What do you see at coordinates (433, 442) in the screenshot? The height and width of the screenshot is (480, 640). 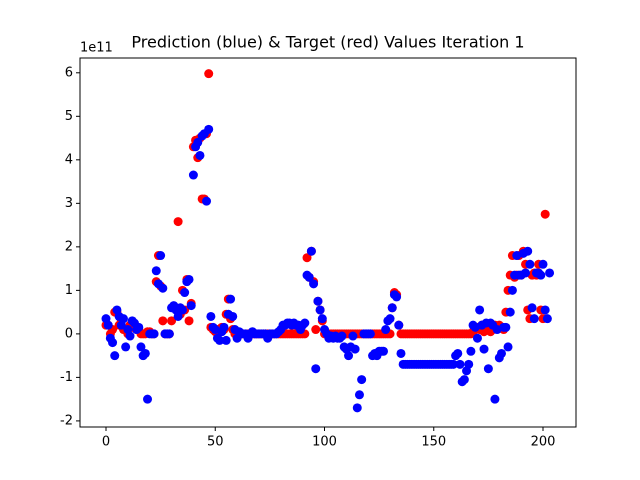 I see `x-tick-label: 150` at bounding box center [433, 442].